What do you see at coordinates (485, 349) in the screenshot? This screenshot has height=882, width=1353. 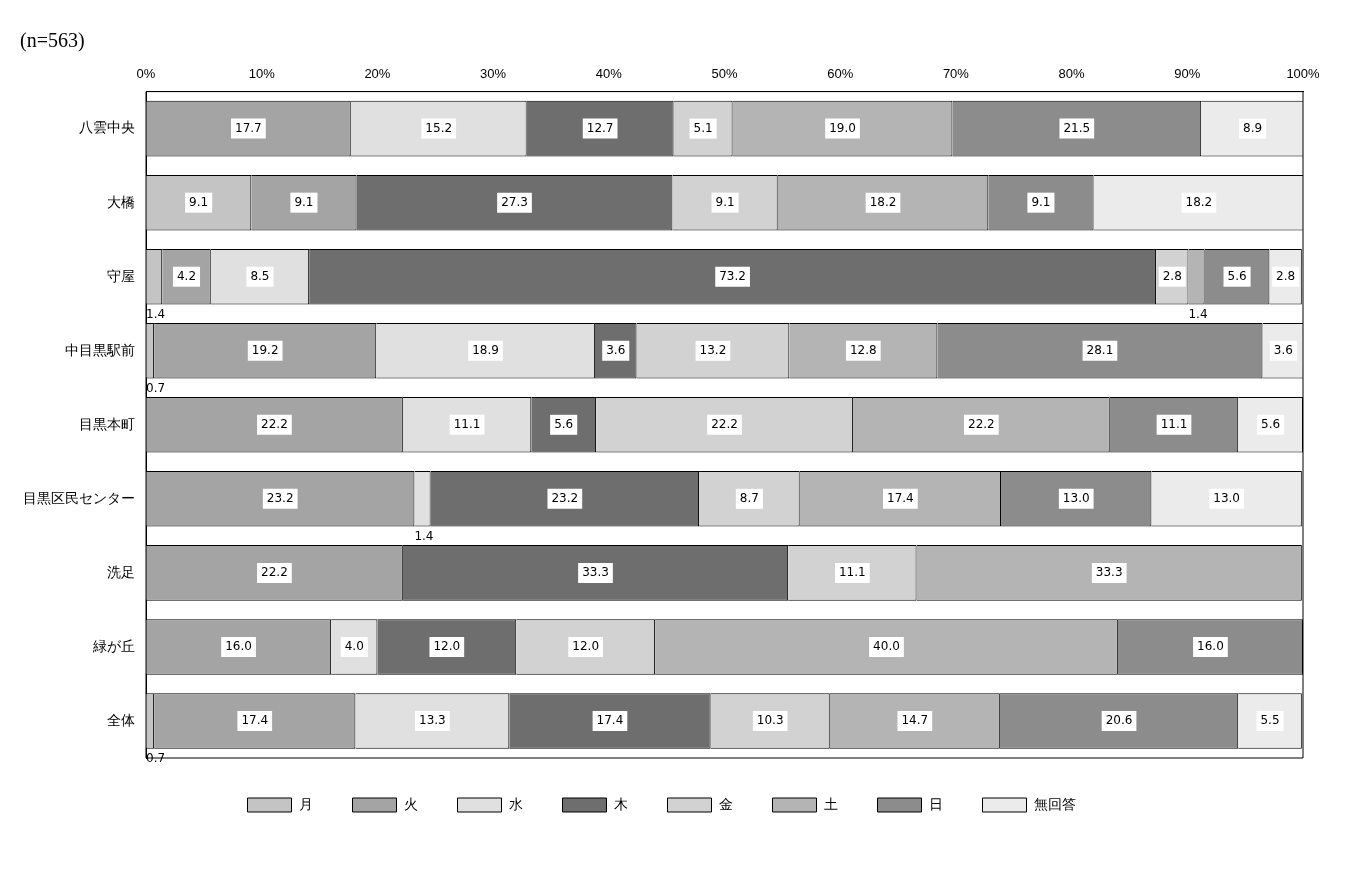 I see `data-label: 18.9` at bounding box center [485, 349].